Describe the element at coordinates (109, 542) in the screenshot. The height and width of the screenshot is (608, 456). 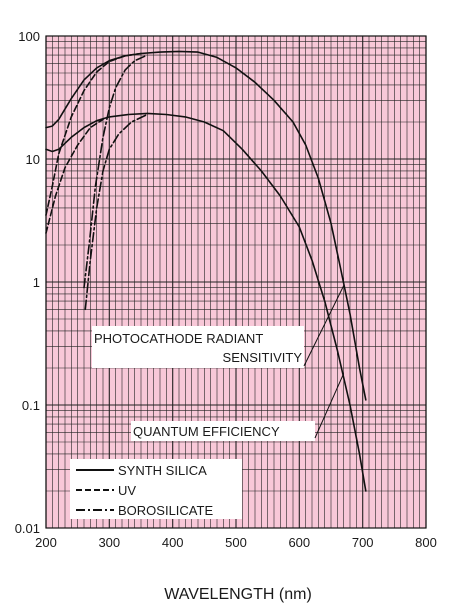
I see `x-tick-label: 300` at that location.